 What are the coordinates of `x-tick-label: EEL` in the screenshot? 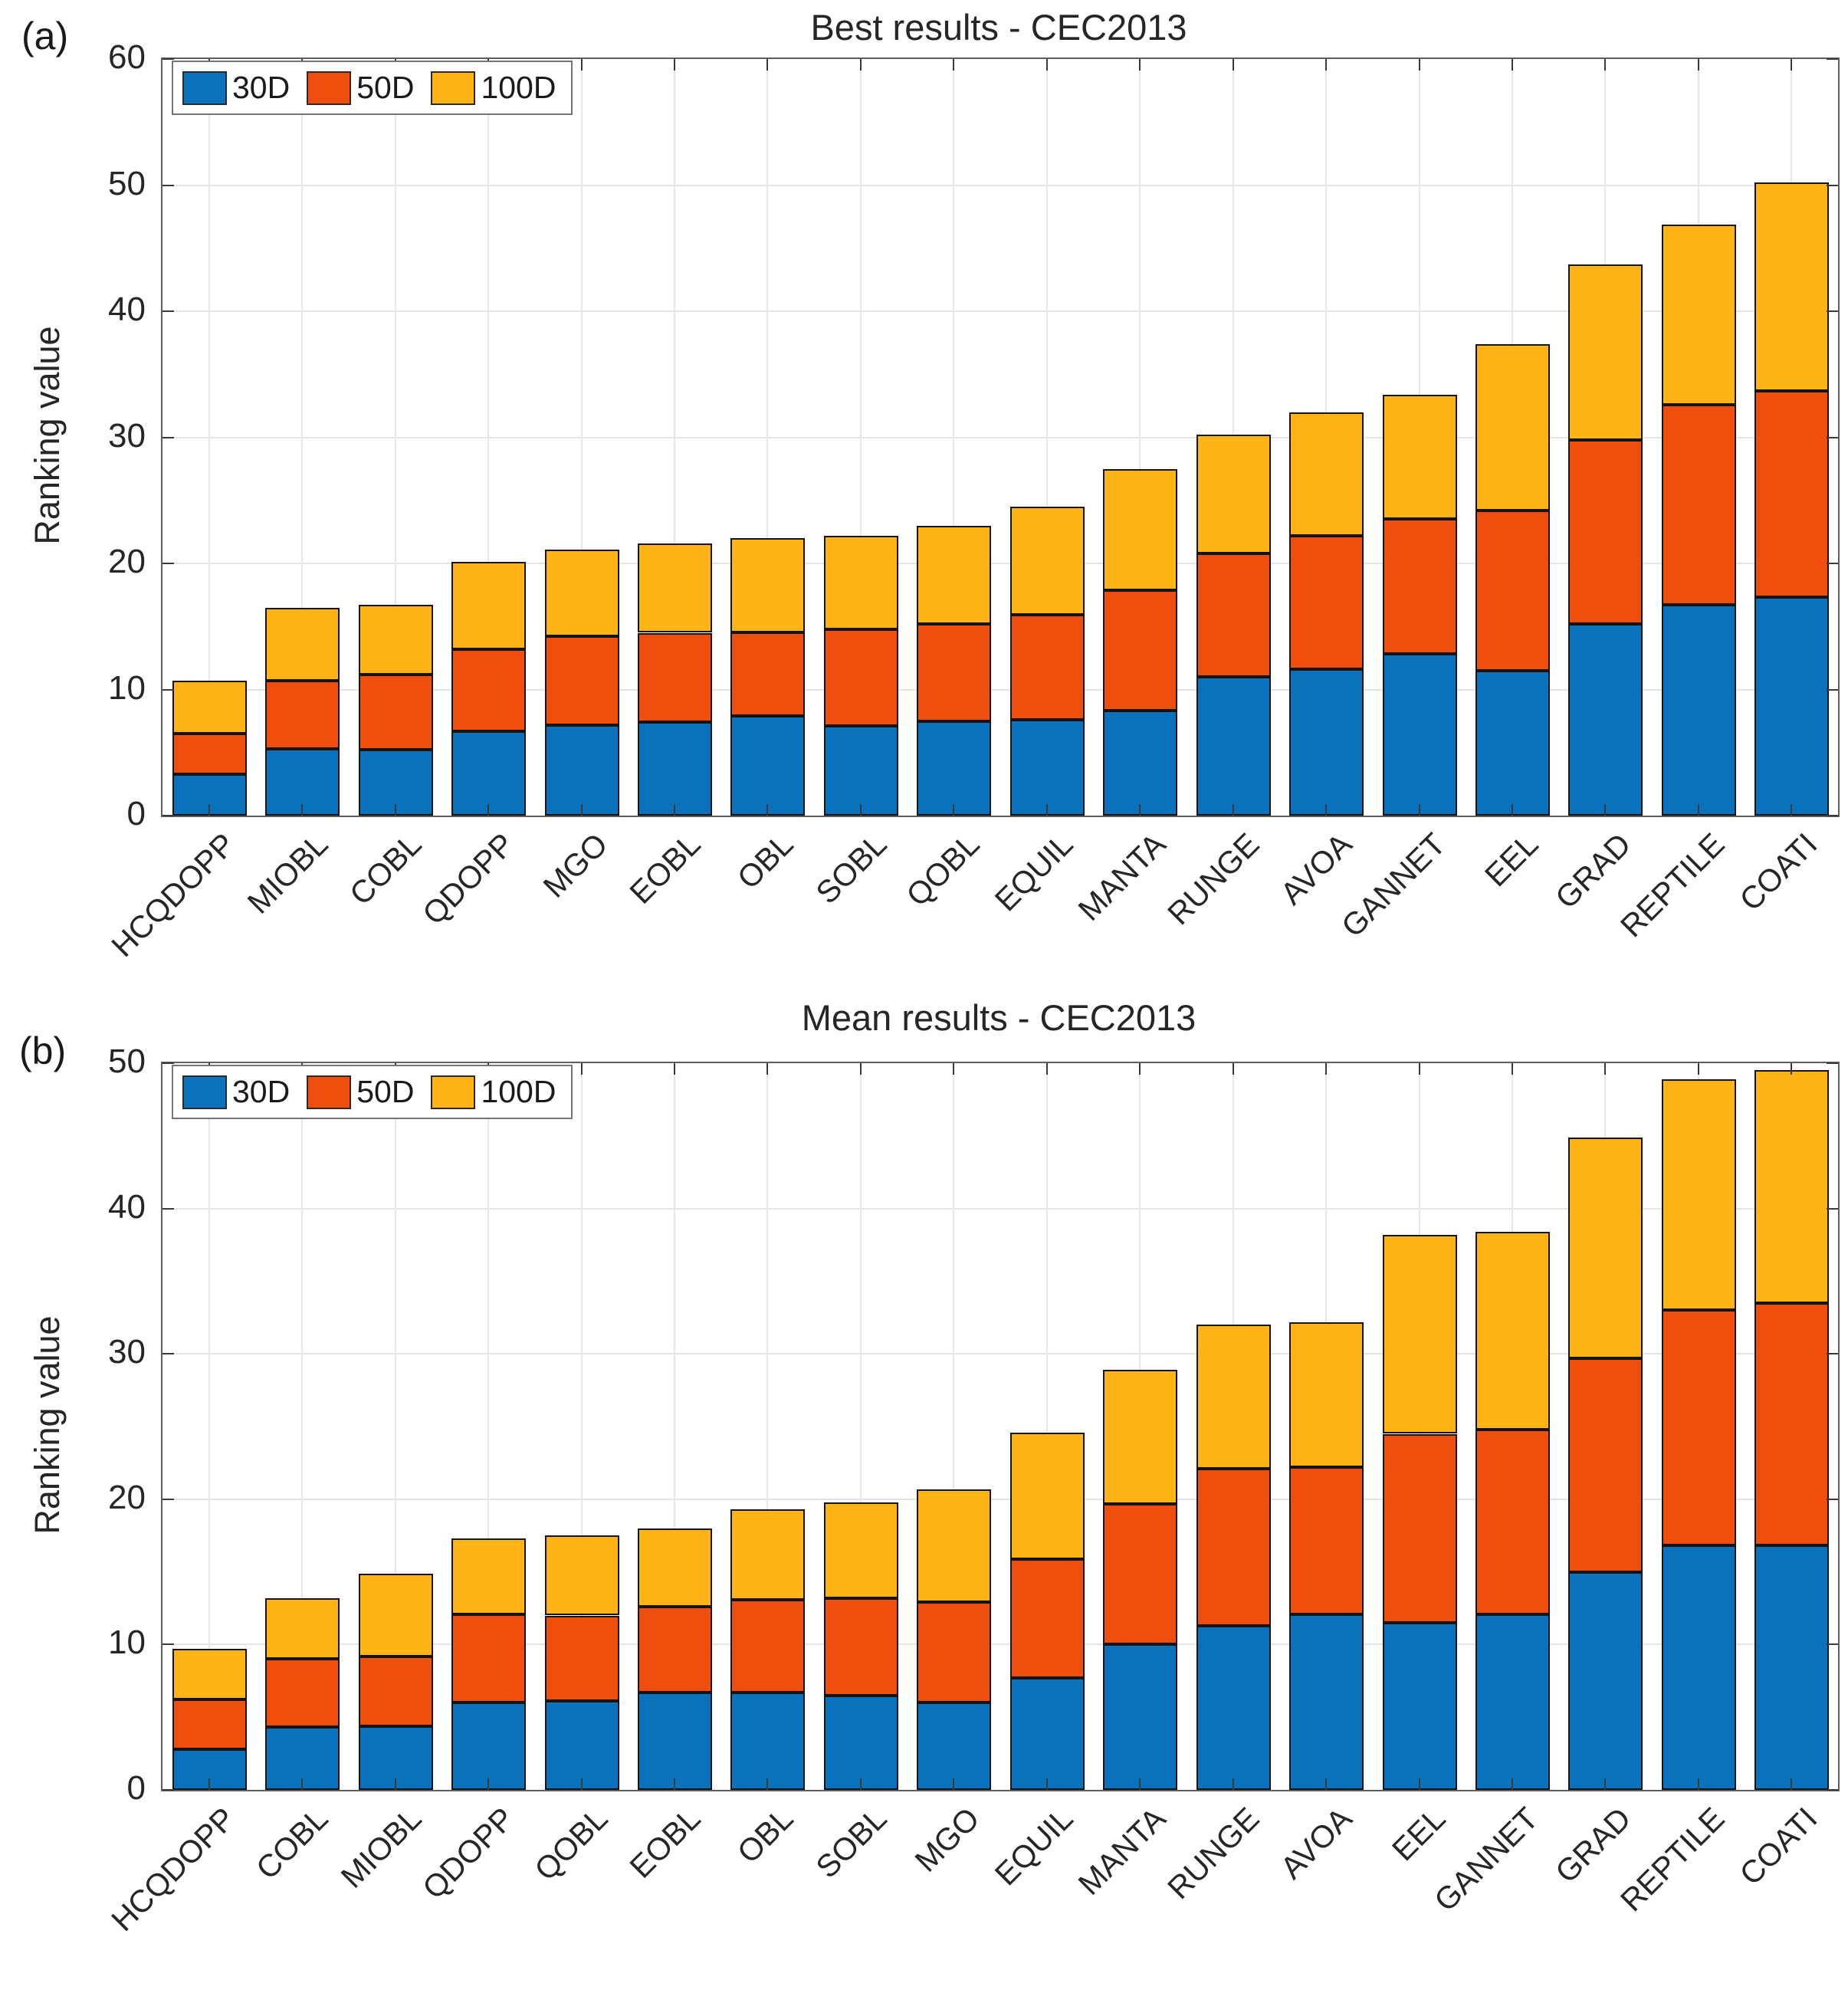 It's located at (1511, 860).